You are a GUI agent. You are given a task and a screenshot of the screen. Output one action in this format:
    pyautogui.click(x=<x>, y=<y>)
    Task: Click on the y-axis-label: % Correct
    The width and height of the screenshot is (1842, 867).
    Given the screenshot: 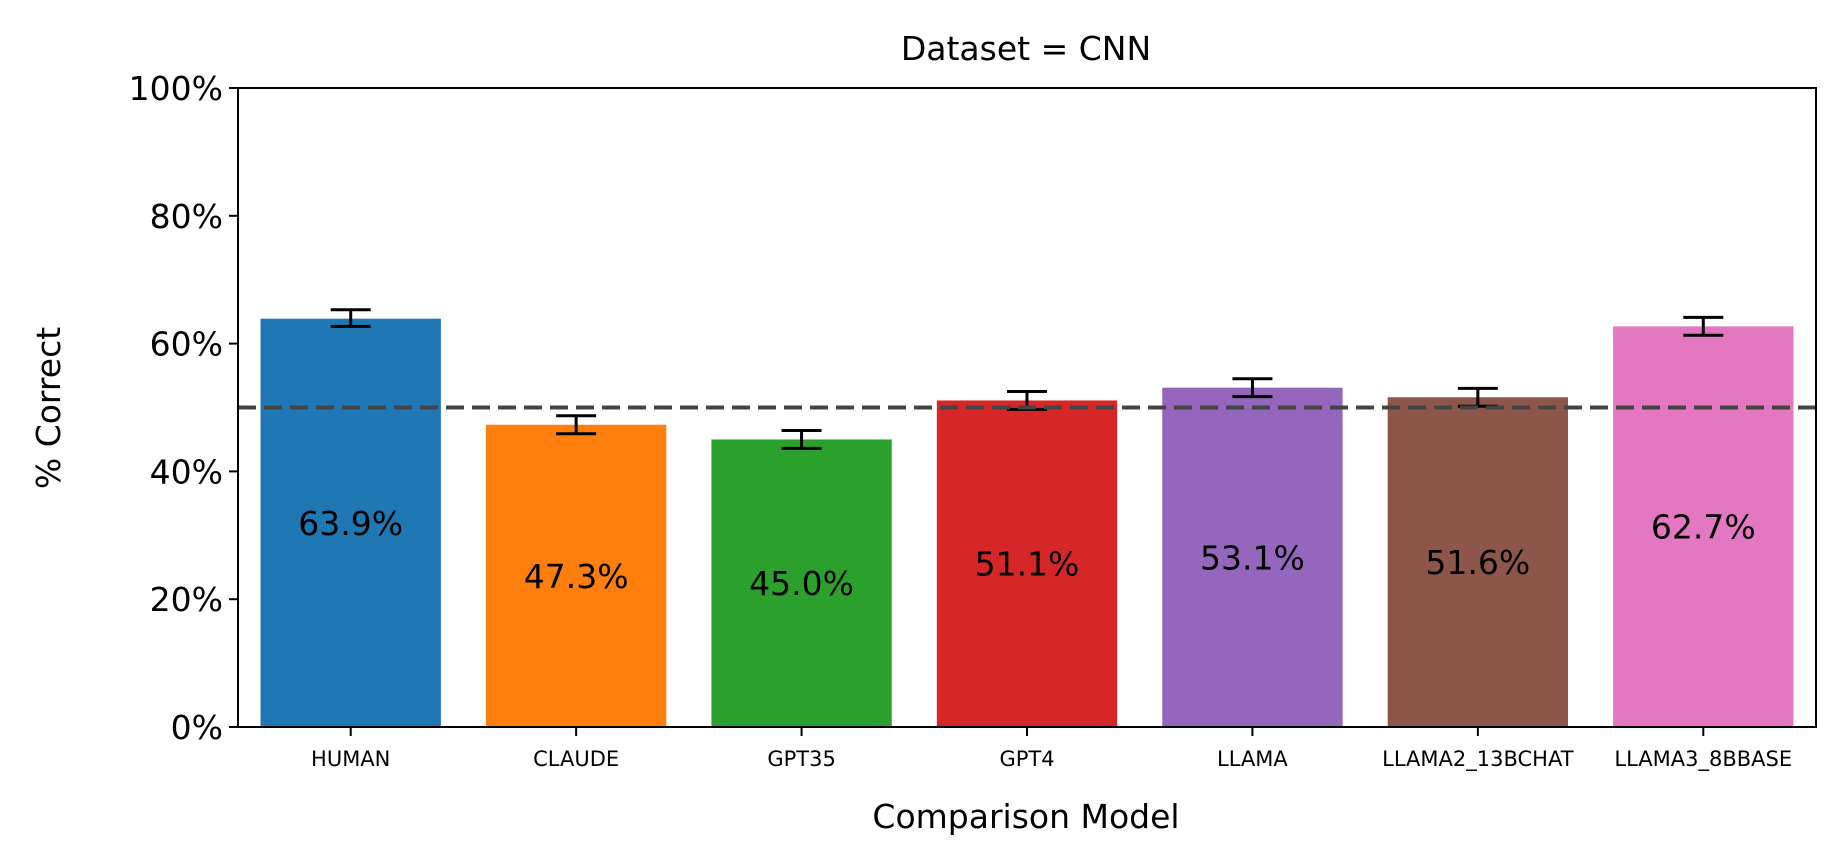 What is the action you would take?
    pyautogui.click(x=48, y=408)
    